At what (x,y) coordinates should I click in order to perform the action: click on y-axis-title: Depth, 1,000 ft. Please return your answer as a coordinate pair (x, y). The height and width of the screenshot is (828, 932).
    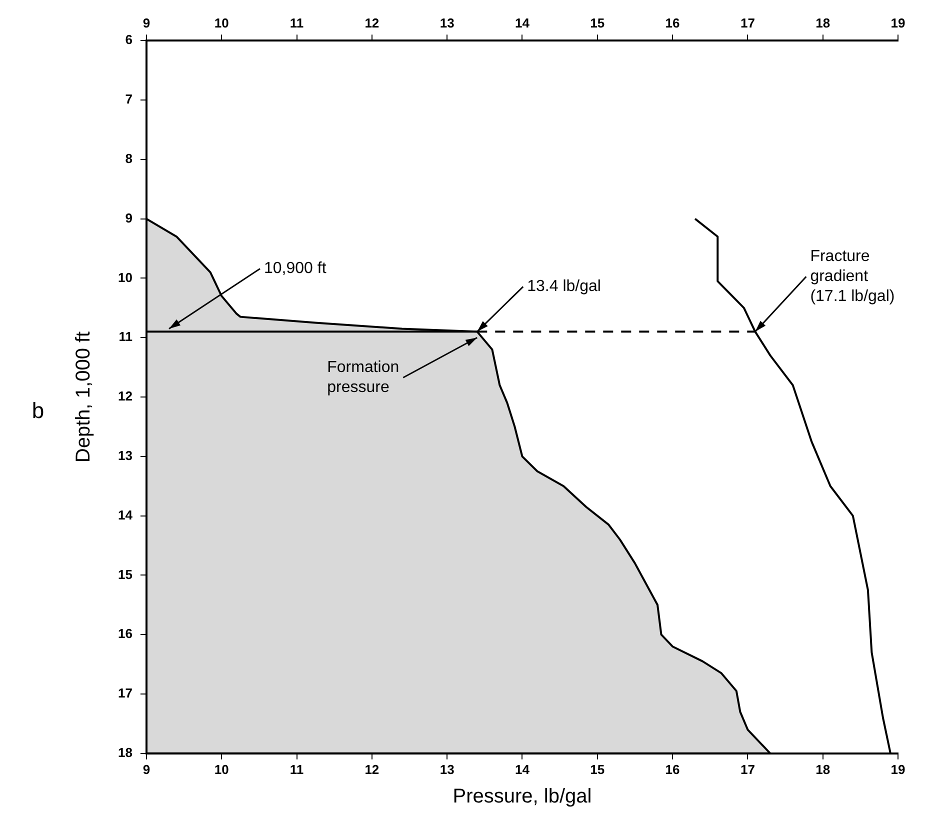
    Looking at the image, I should click on (83, 396).